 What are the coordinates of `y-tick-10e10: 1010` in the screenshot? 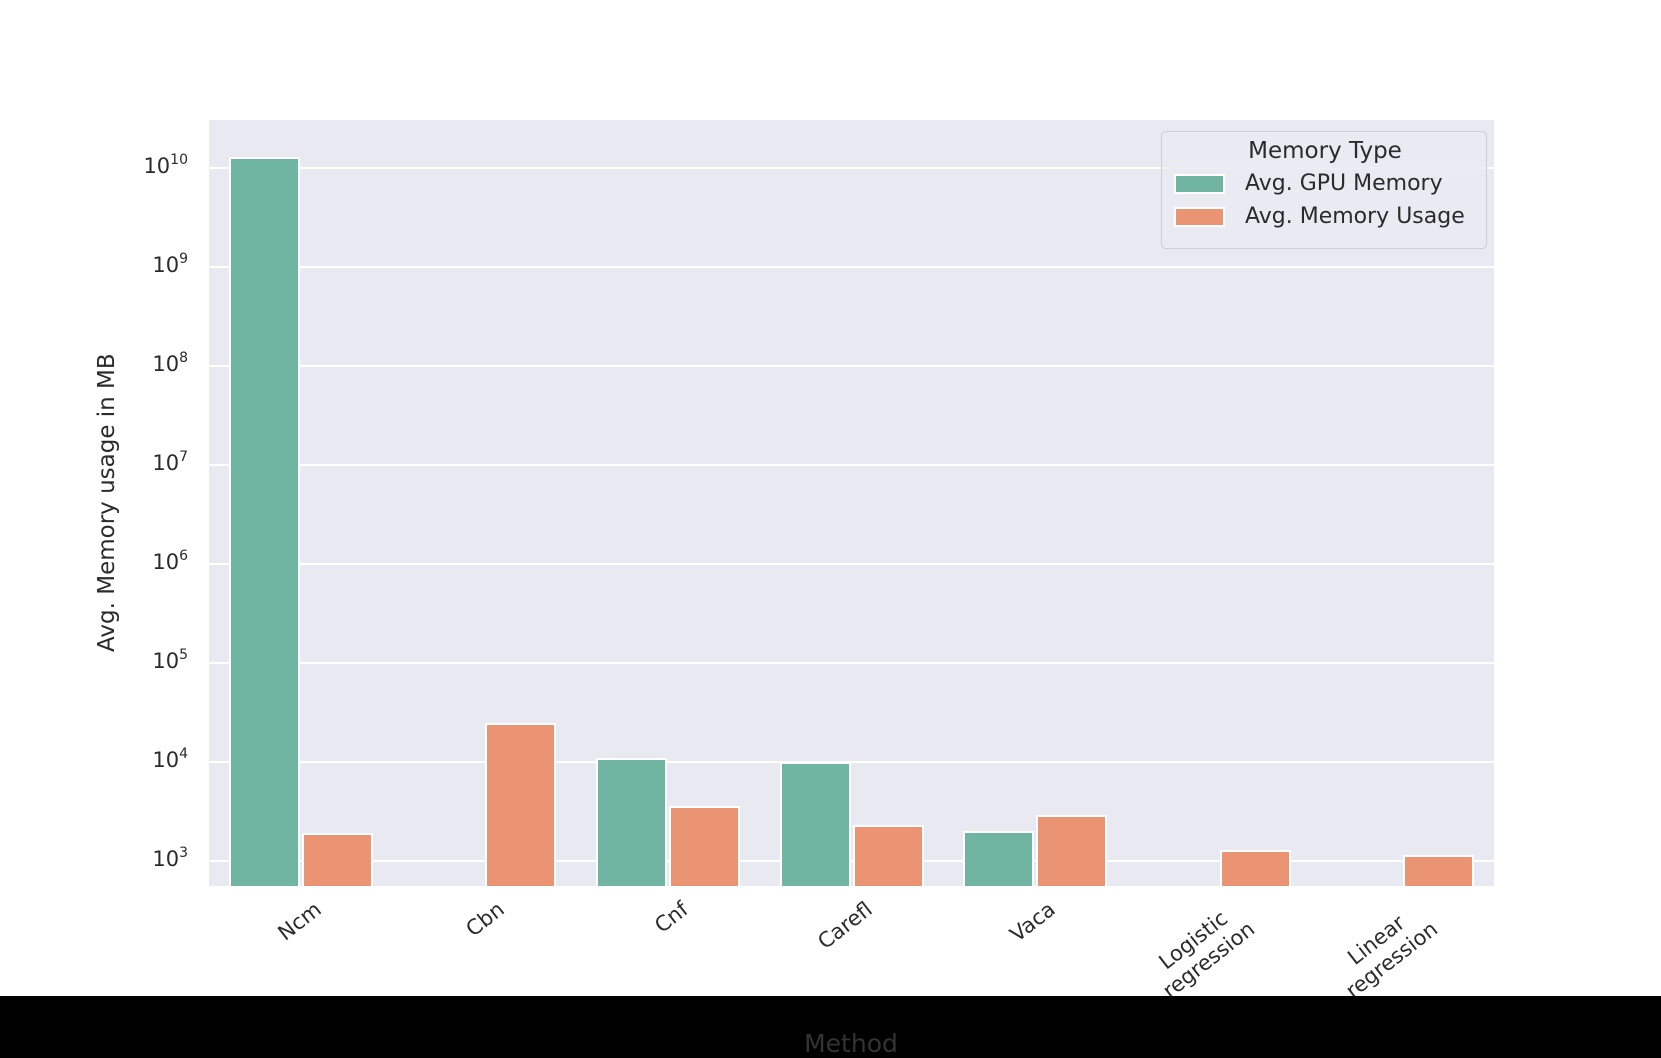 It's located at (165, 165).